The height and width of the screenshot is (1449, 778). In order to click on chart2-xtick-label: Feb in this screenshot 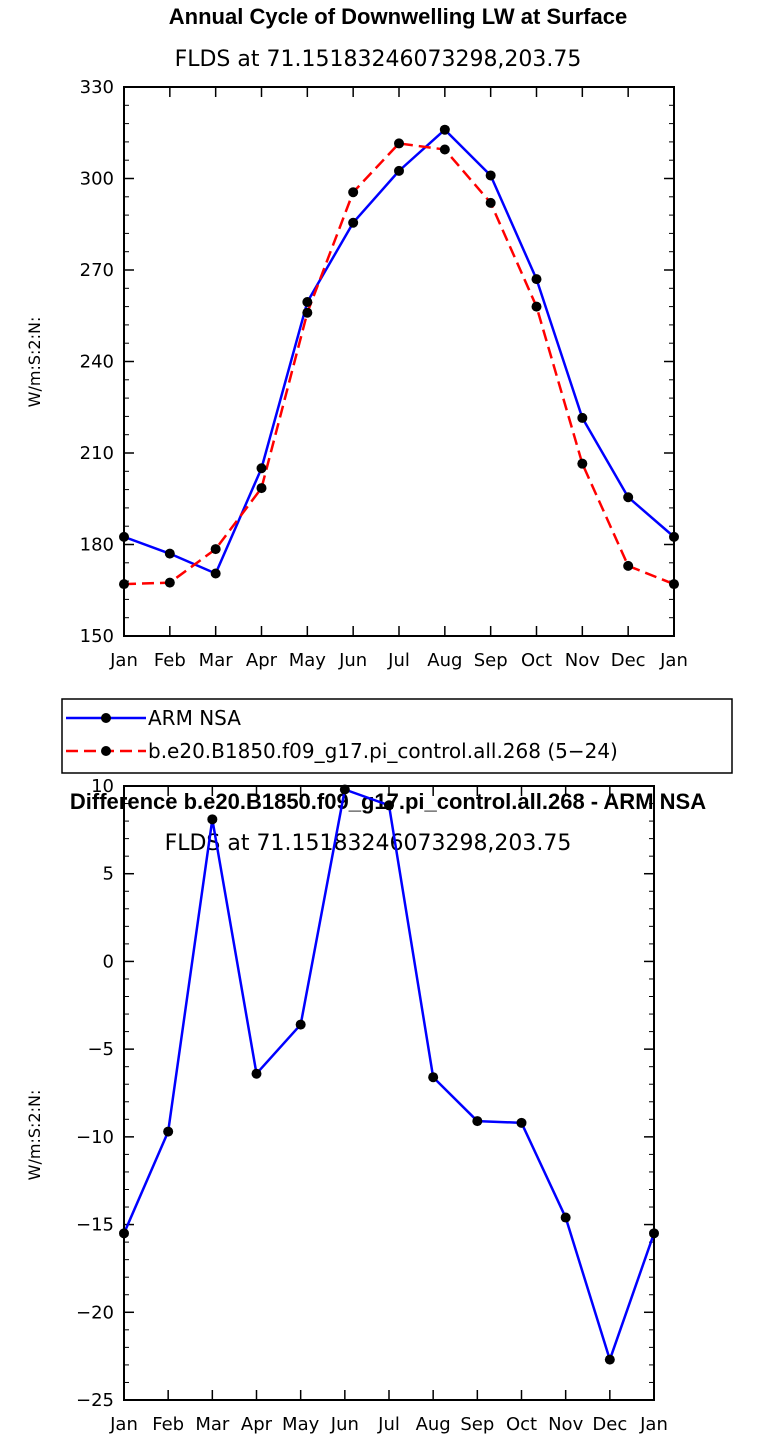, I will do `click(168, 1424)`.